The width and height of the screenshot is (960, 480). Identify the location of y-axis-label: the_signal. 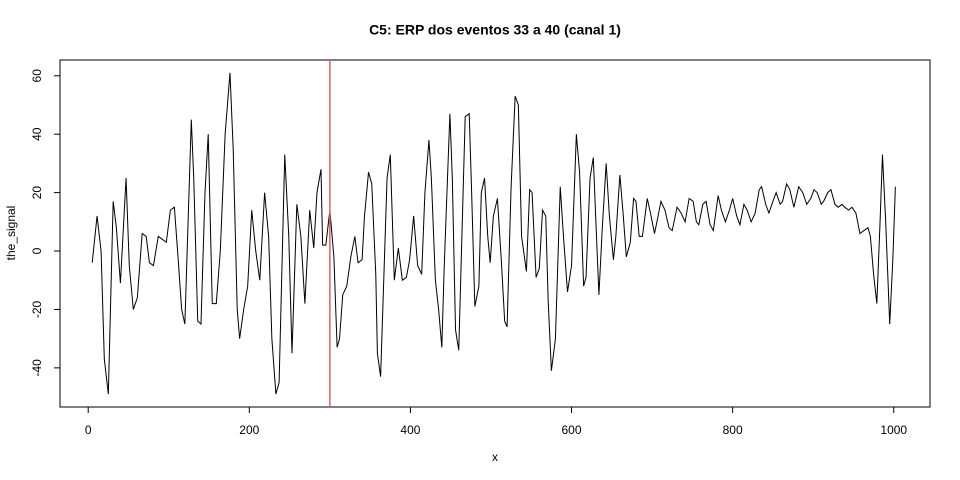
(11, 233).